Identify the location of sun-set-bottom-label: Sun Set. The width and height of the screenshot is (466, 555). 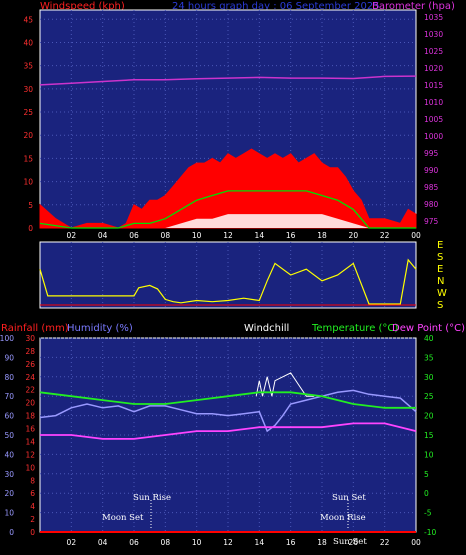
(350, 542).